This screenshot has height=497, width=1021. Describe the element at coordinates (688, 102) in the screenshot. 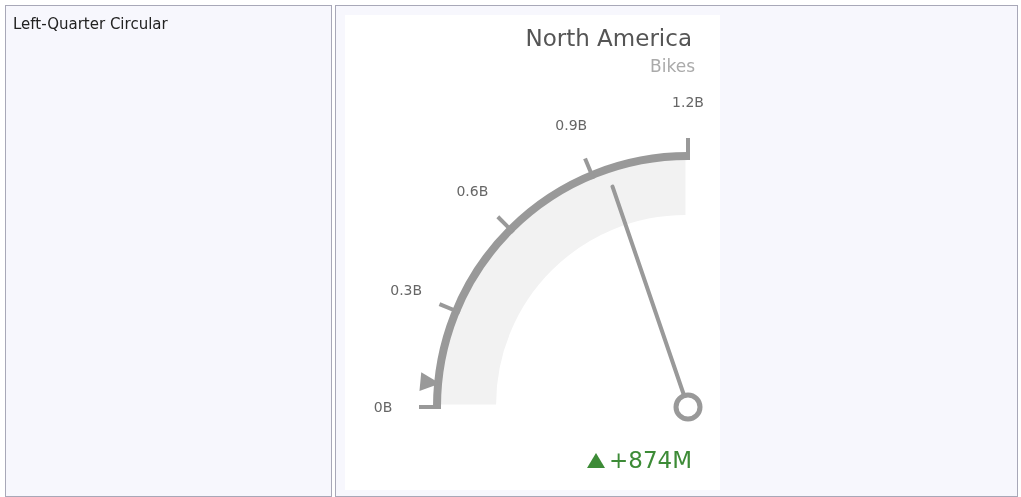

I see `text: 1.2B` at that location.